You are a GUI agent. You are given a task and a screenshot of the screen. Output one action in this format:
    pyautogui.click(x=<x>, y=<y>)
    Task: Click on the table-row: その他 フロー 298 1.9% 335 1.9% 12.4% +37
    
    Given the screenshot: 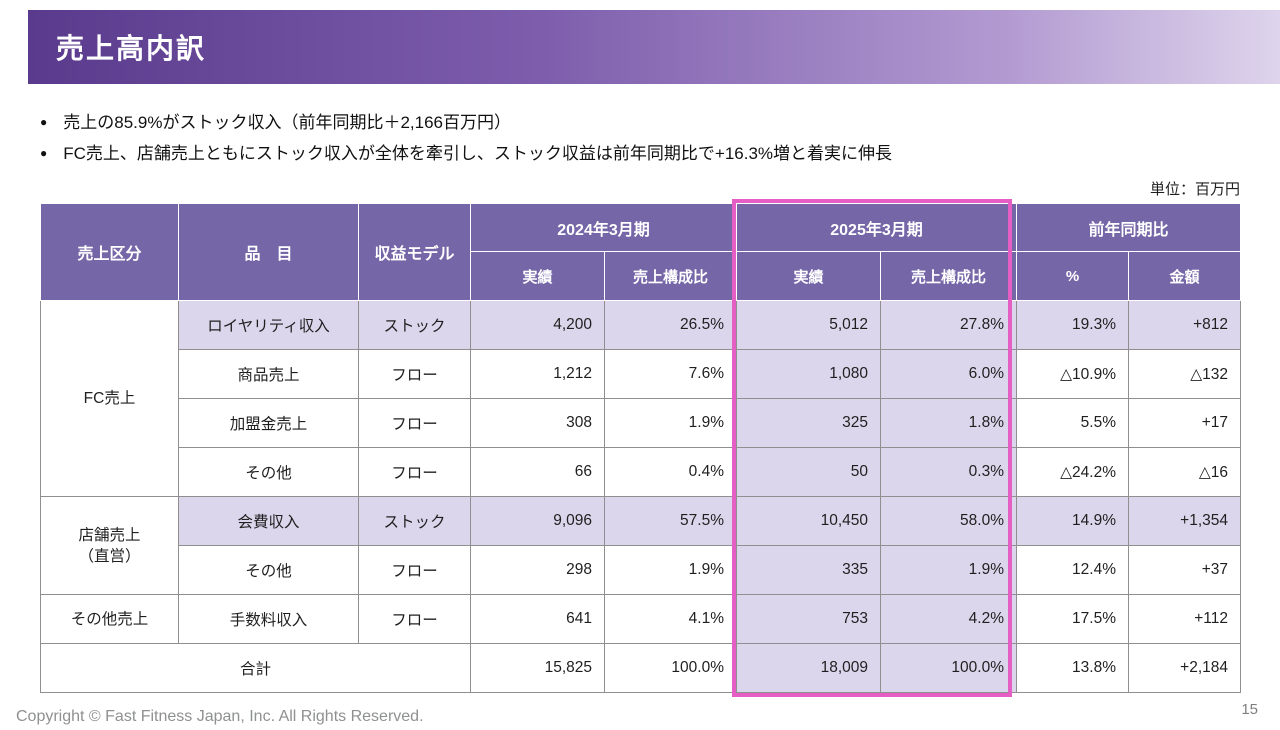 What is the action you would take?
    pyautogui.click(x=641, y=570)
    